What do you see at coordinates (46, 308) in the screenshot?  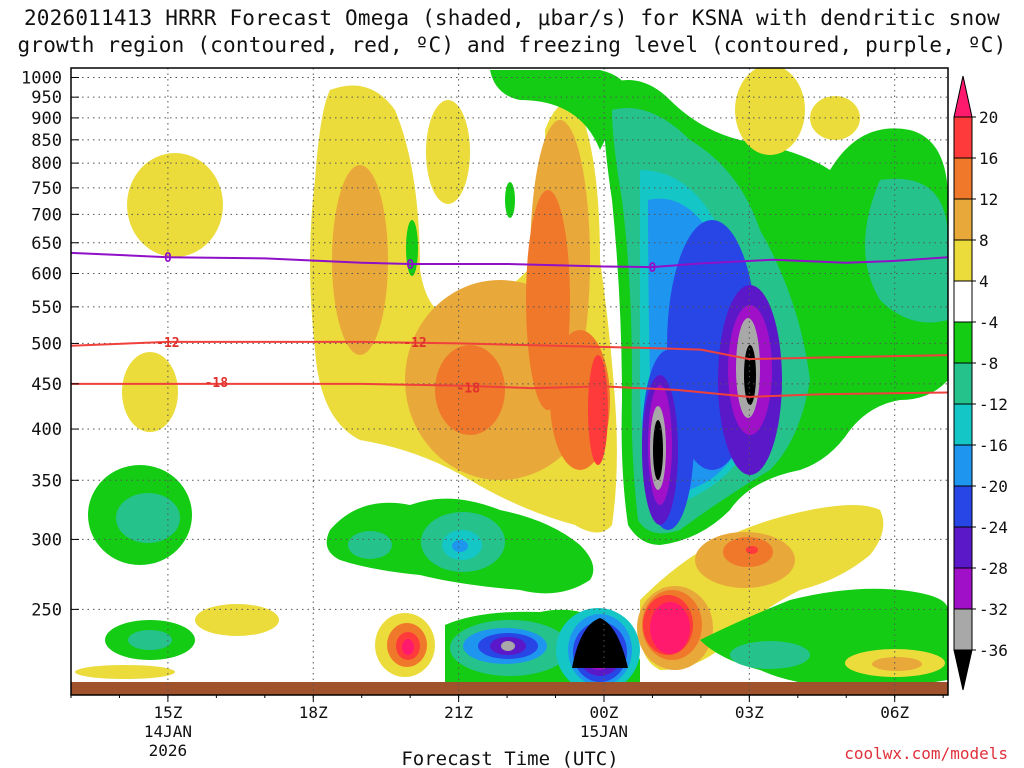 I see `y-tick-label: 550` at bounding box center [46, 308].